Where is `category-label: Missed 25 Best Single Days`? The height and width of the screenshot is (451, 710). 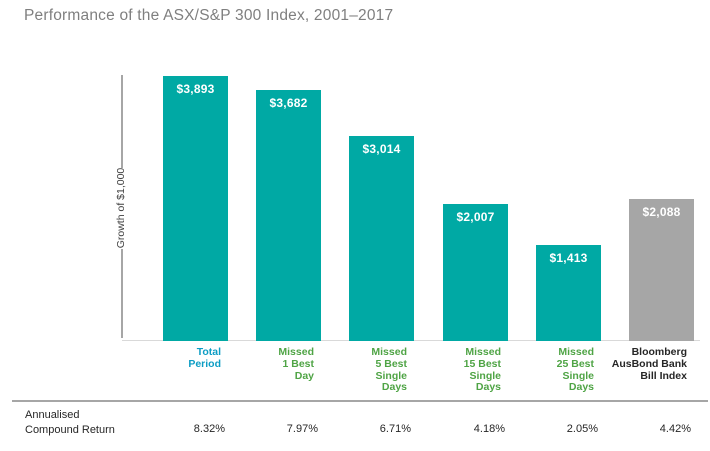
category-label: Missed 25 Best Single Days is located at coordinates (575, 370).